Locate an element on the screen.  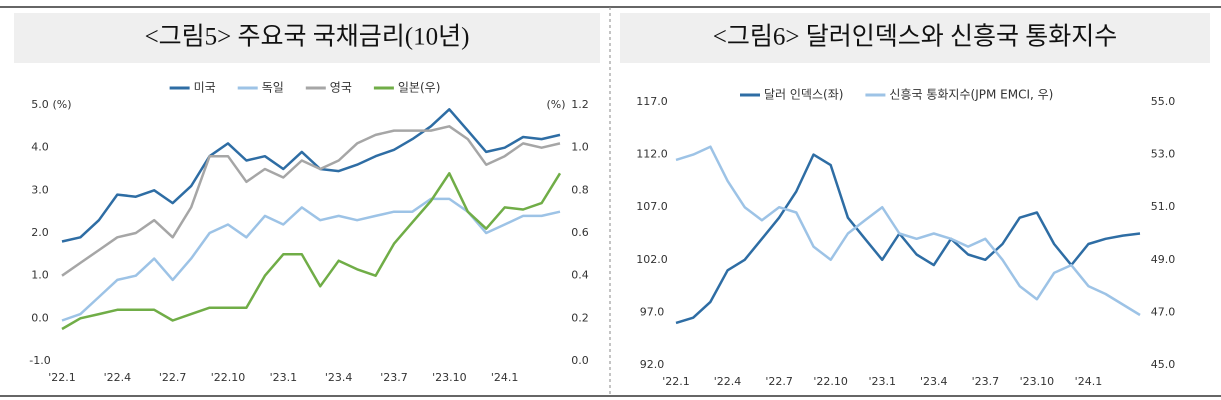
y-tick-label: 92.0 is located at coordinates (652, 364).